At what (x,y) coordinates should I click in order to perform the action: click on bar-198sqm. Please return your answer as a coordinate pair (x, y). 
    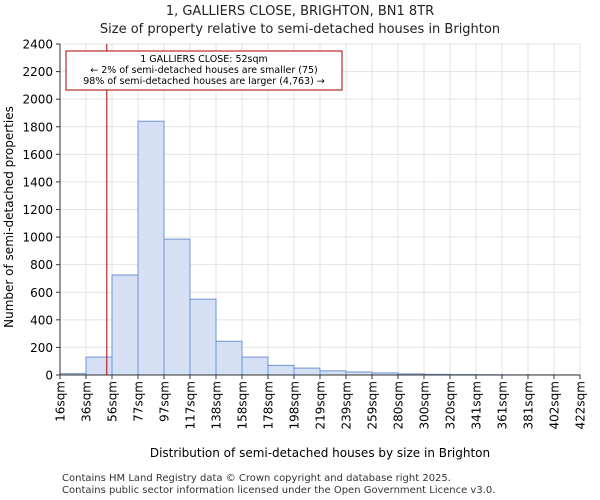
    Looking at the image, I should click on (307, 371).